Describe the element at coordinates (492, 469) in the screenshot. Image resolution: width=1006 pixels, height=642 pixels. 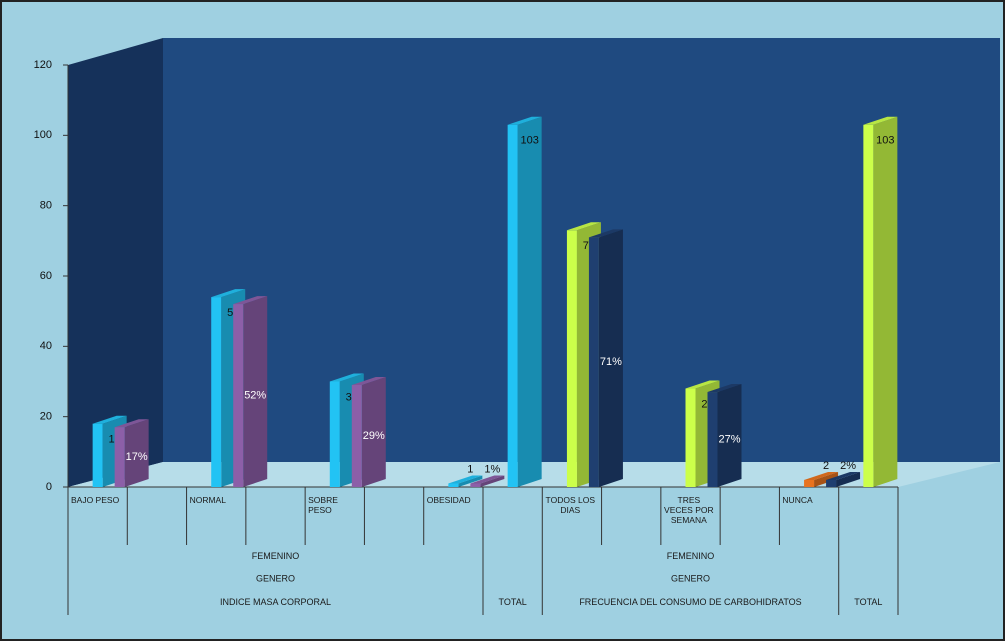
I see `data-label: 1%` at that location.